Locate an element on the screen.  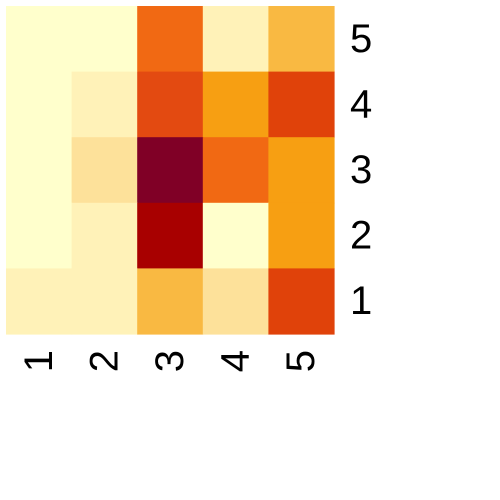
heatmap-cell-x2-y3 is located at coordinates (104, 170).